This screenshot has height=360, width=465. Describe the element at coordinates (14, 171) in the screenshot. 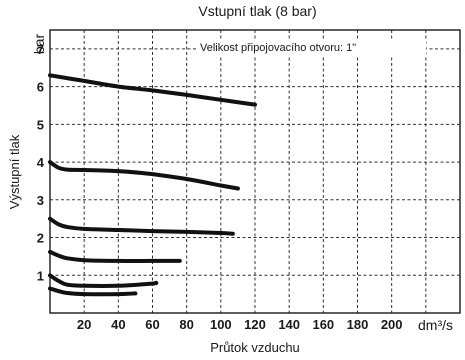

I see `y-axis-label: Výstupní tlak` at that location.